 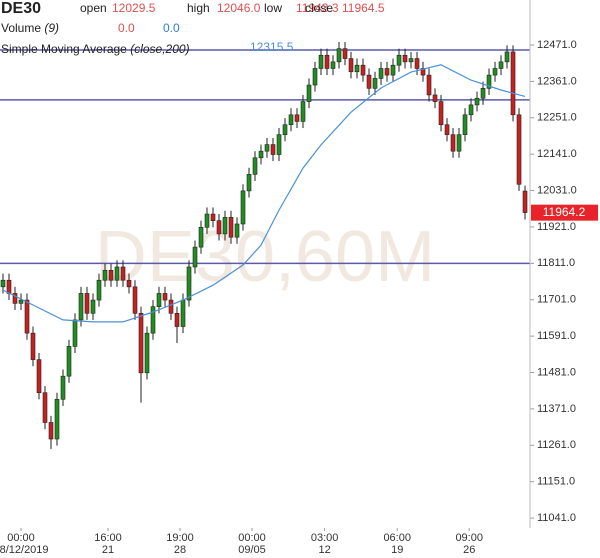 What do you see at coordinates (556, 336) in the screenshot?
I see `y-tick-label: 11591.0` at bounding box center [556, 336].